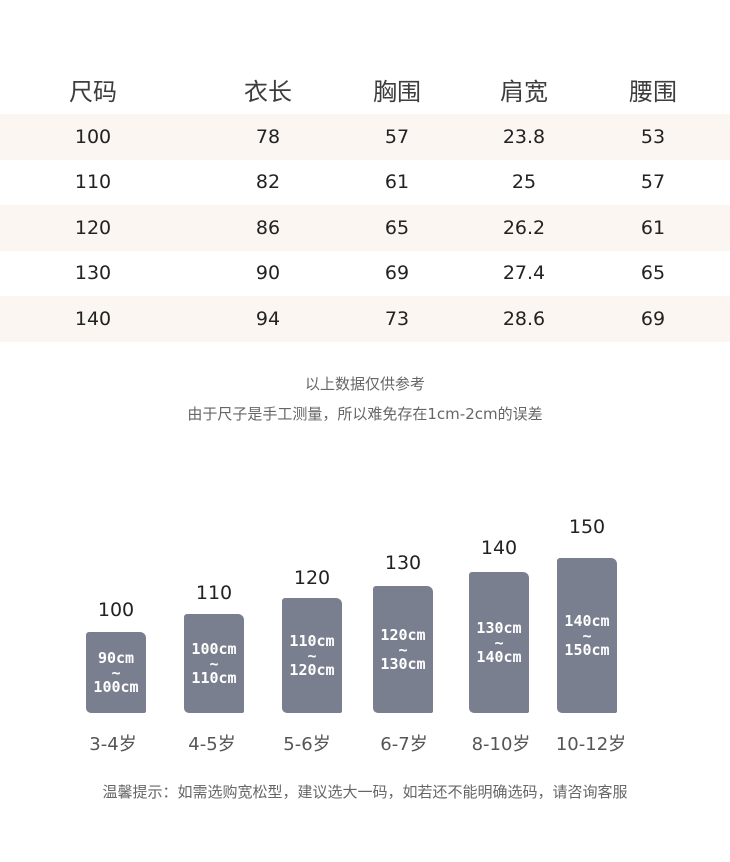 The image size is (730, 862). I want to click on cell-shoulder: 26.2, so click(524, 227).